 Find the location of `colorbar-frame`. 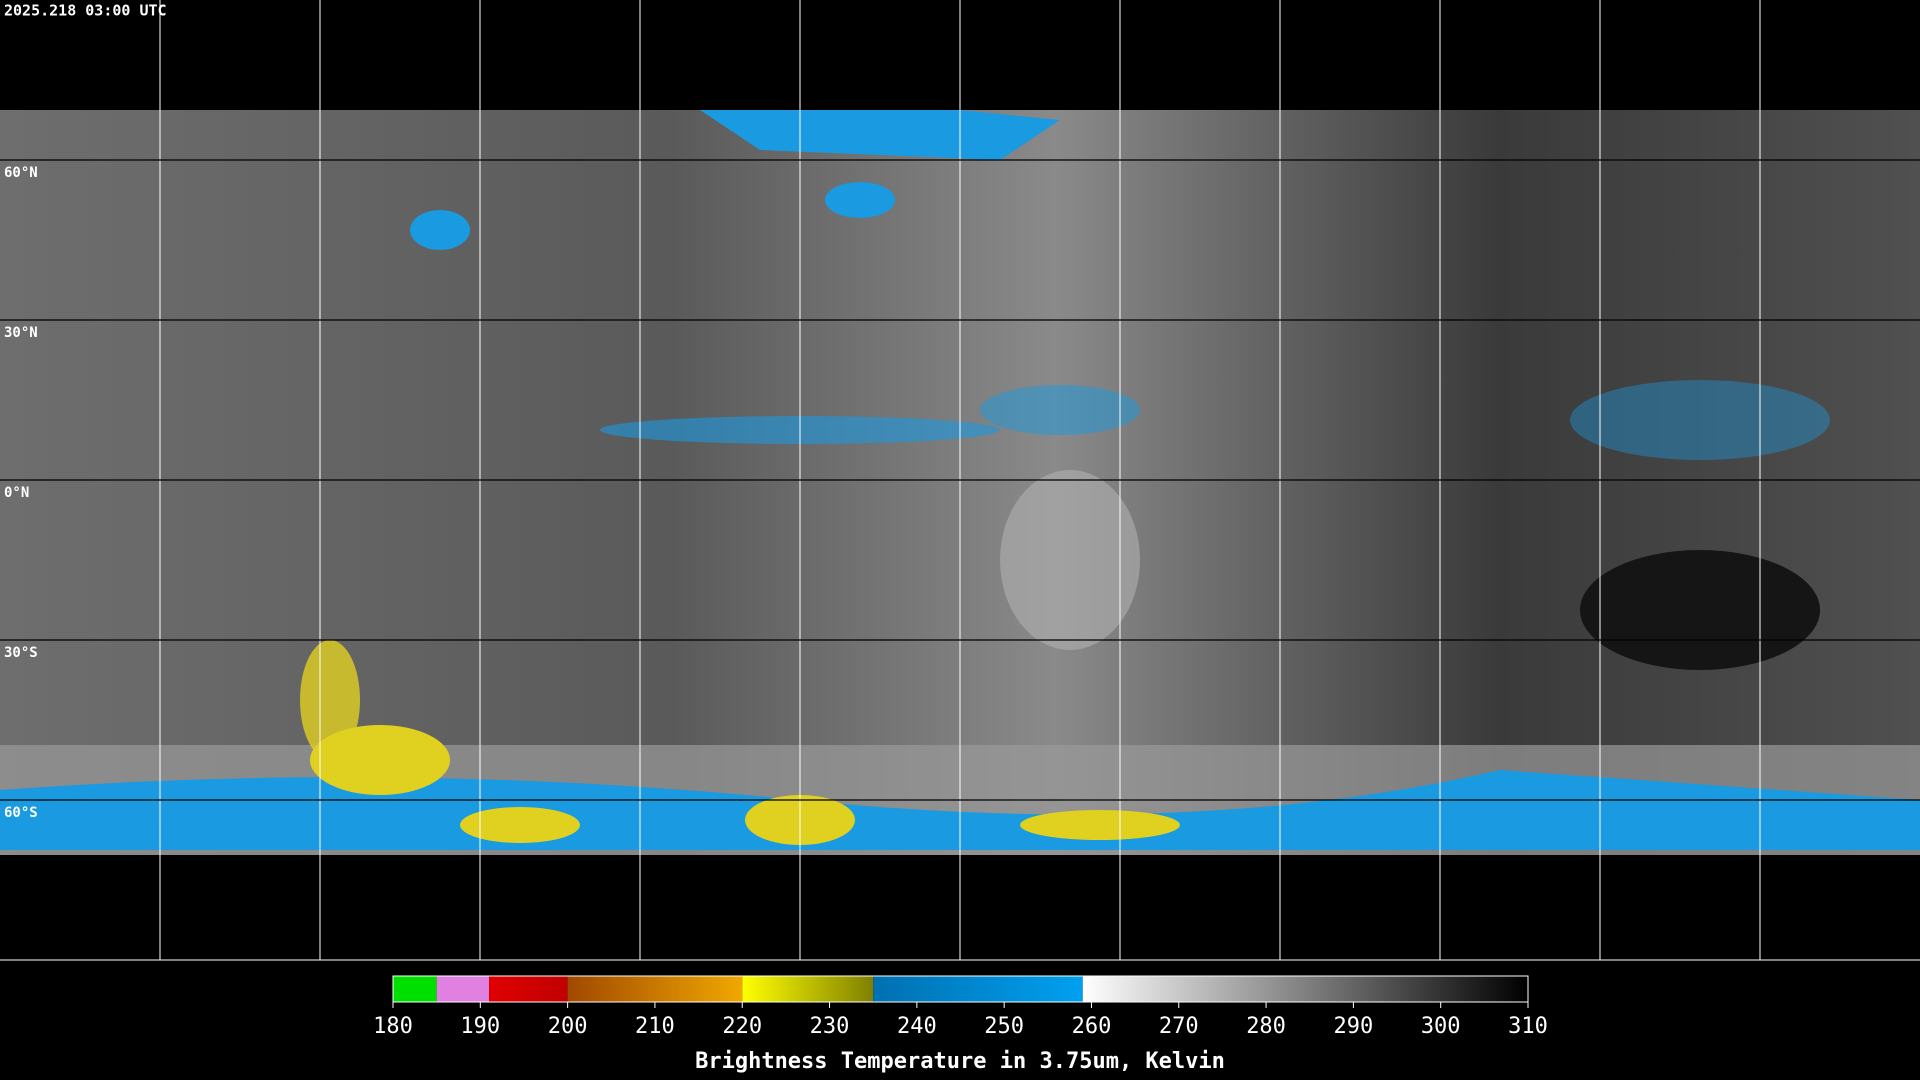

colorbar-frame is located at coordinates (960, 989).